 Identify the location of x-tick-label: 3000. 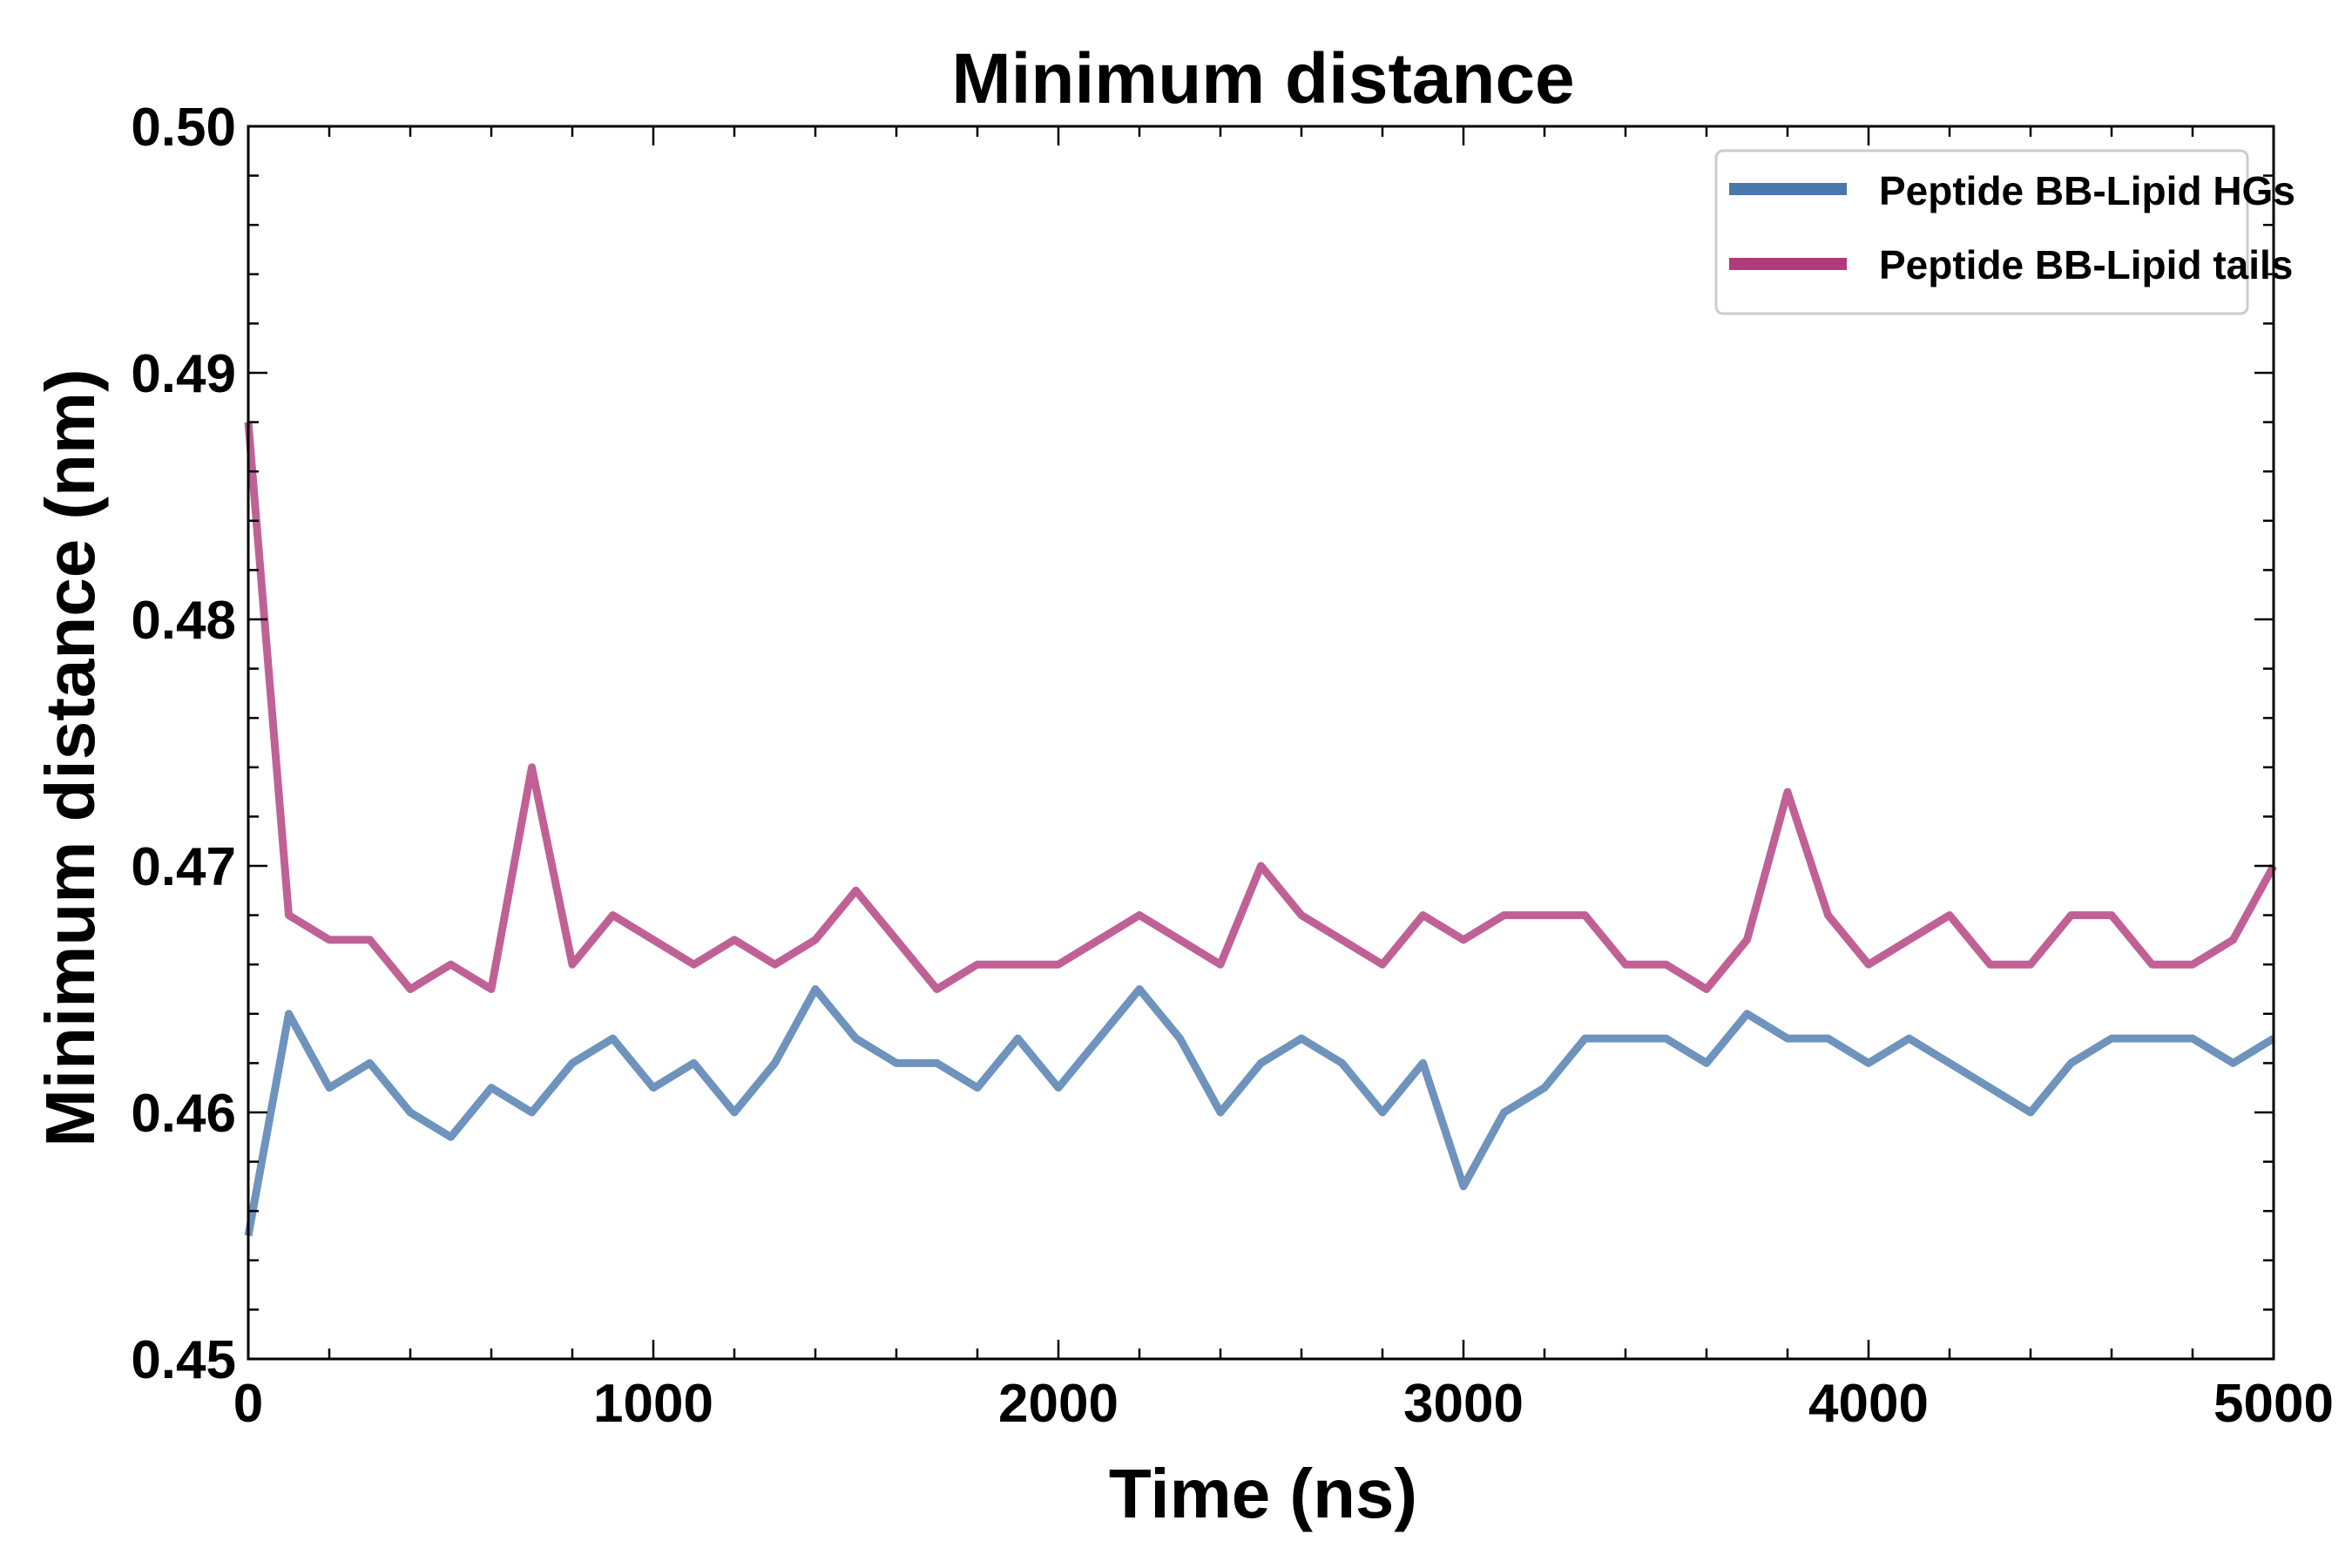
(1463, 1404).